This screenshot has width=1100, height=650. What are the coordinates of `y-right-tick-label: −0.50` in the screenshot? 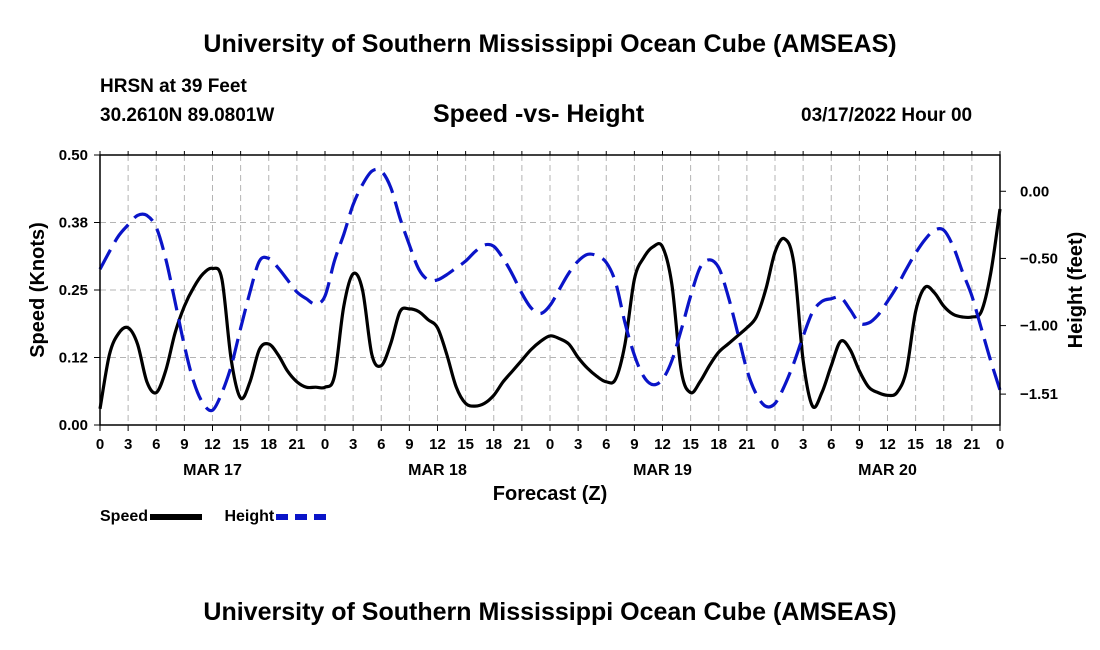 It's located at (1039, 258).